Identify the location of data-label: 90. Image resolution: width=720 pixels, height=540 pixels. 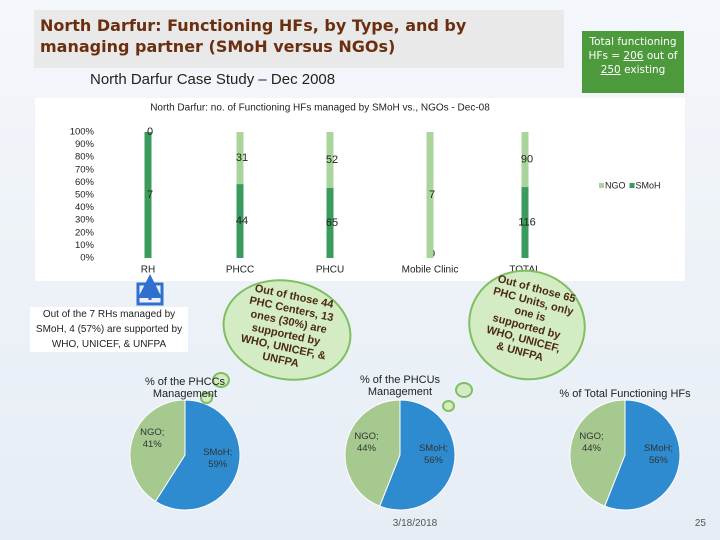
(527, 159).